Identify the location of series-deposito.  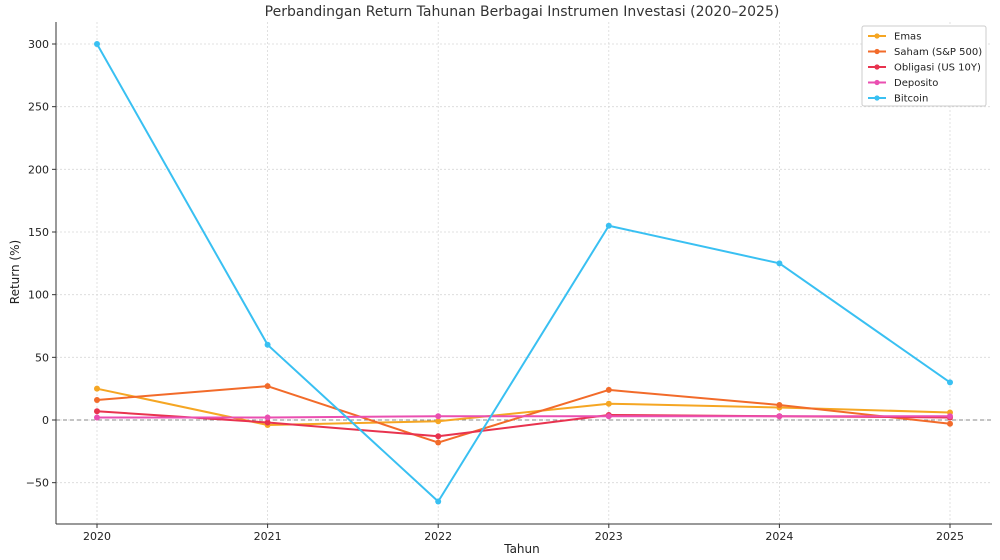
(523, 417).